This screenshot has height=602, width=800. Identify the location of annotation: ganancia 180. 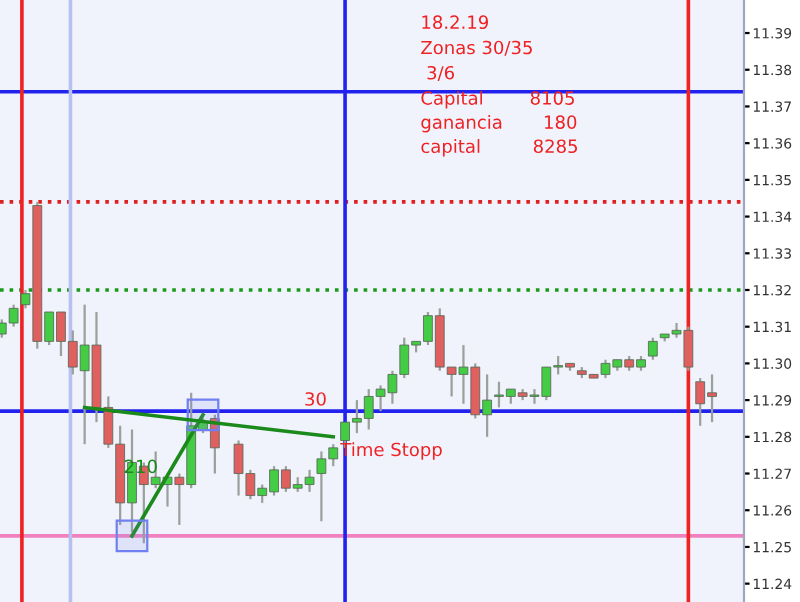
(499, 123).